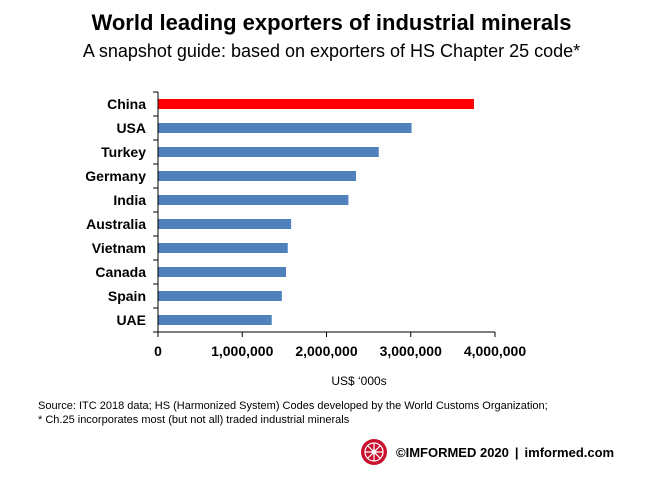 This screenshot has width=663, height=477. Describe the element at coordinates (253, 200) in the screenshot. I see `bar-india` at that location.